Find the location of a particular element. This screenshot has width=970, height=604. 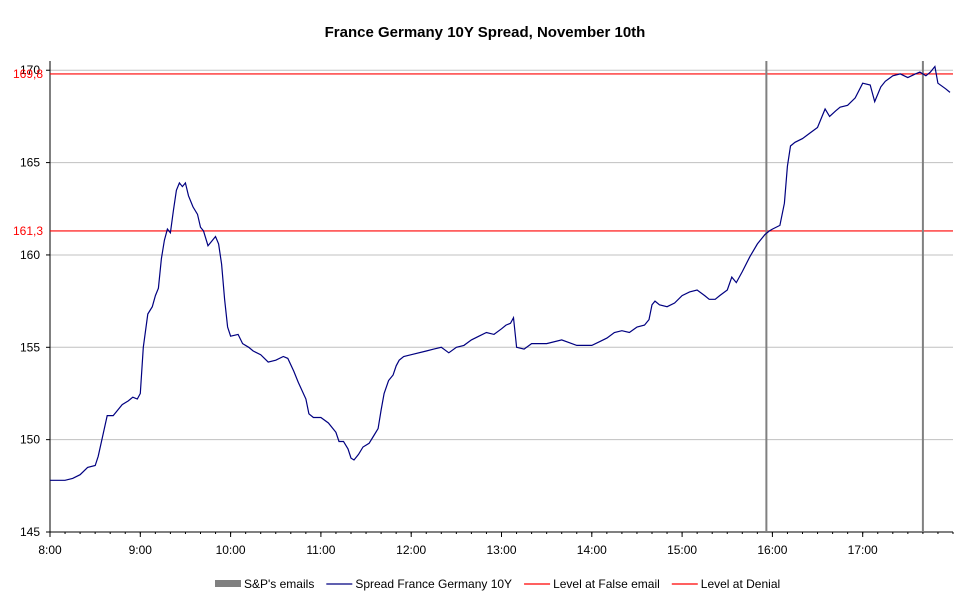

x-tick-label: 11:00 is located at coordinates (320, 550).